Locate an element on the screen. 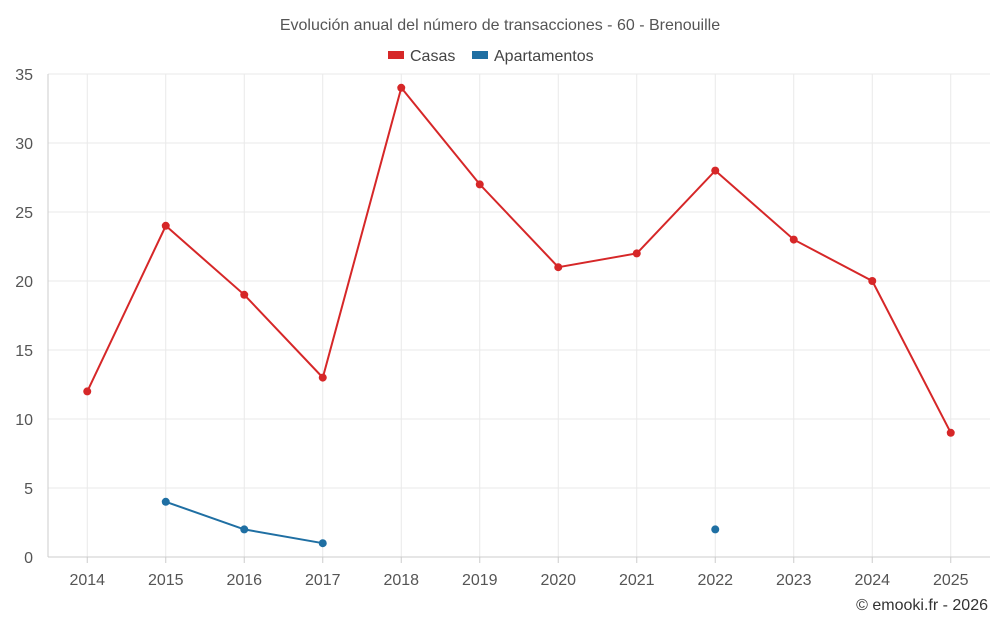  x-tick-label: 2016 is located at coordinates (244, 580).